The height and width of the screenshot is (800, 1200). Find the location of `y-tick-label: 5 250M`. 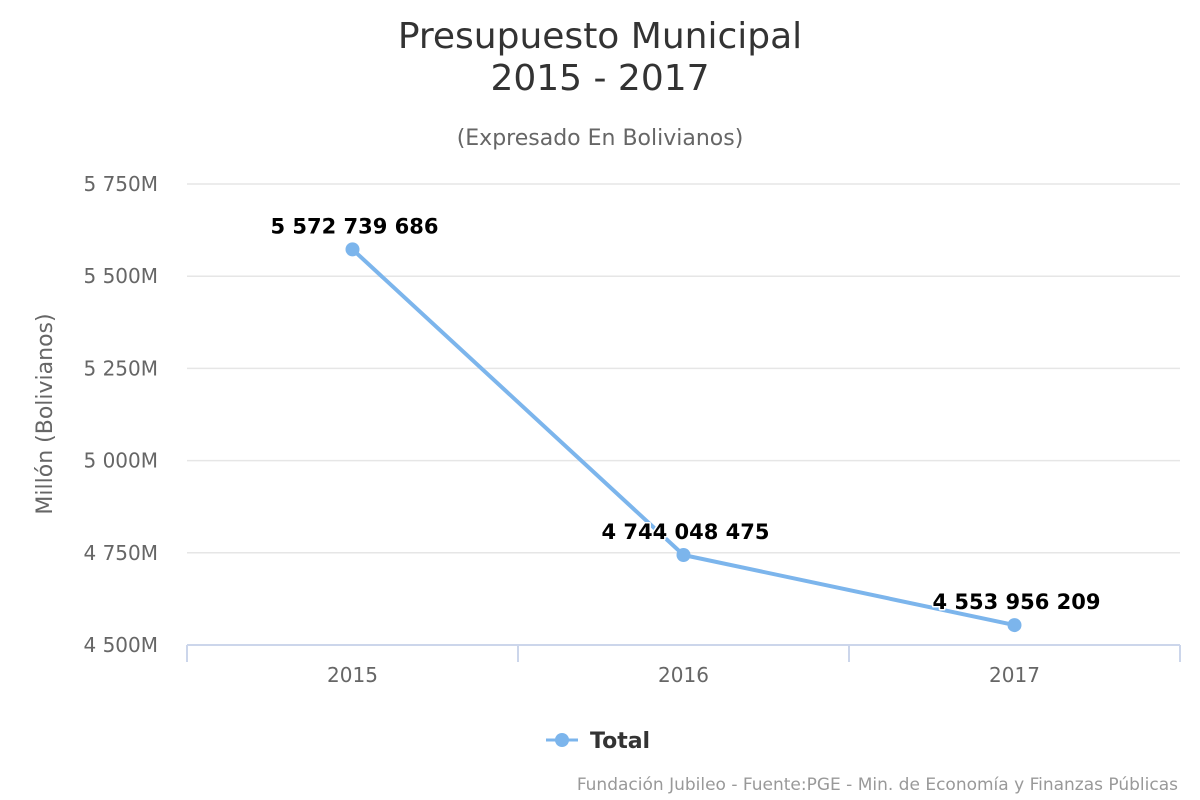

y-tick-label: 5 250M is located at coordinates (120, 368).